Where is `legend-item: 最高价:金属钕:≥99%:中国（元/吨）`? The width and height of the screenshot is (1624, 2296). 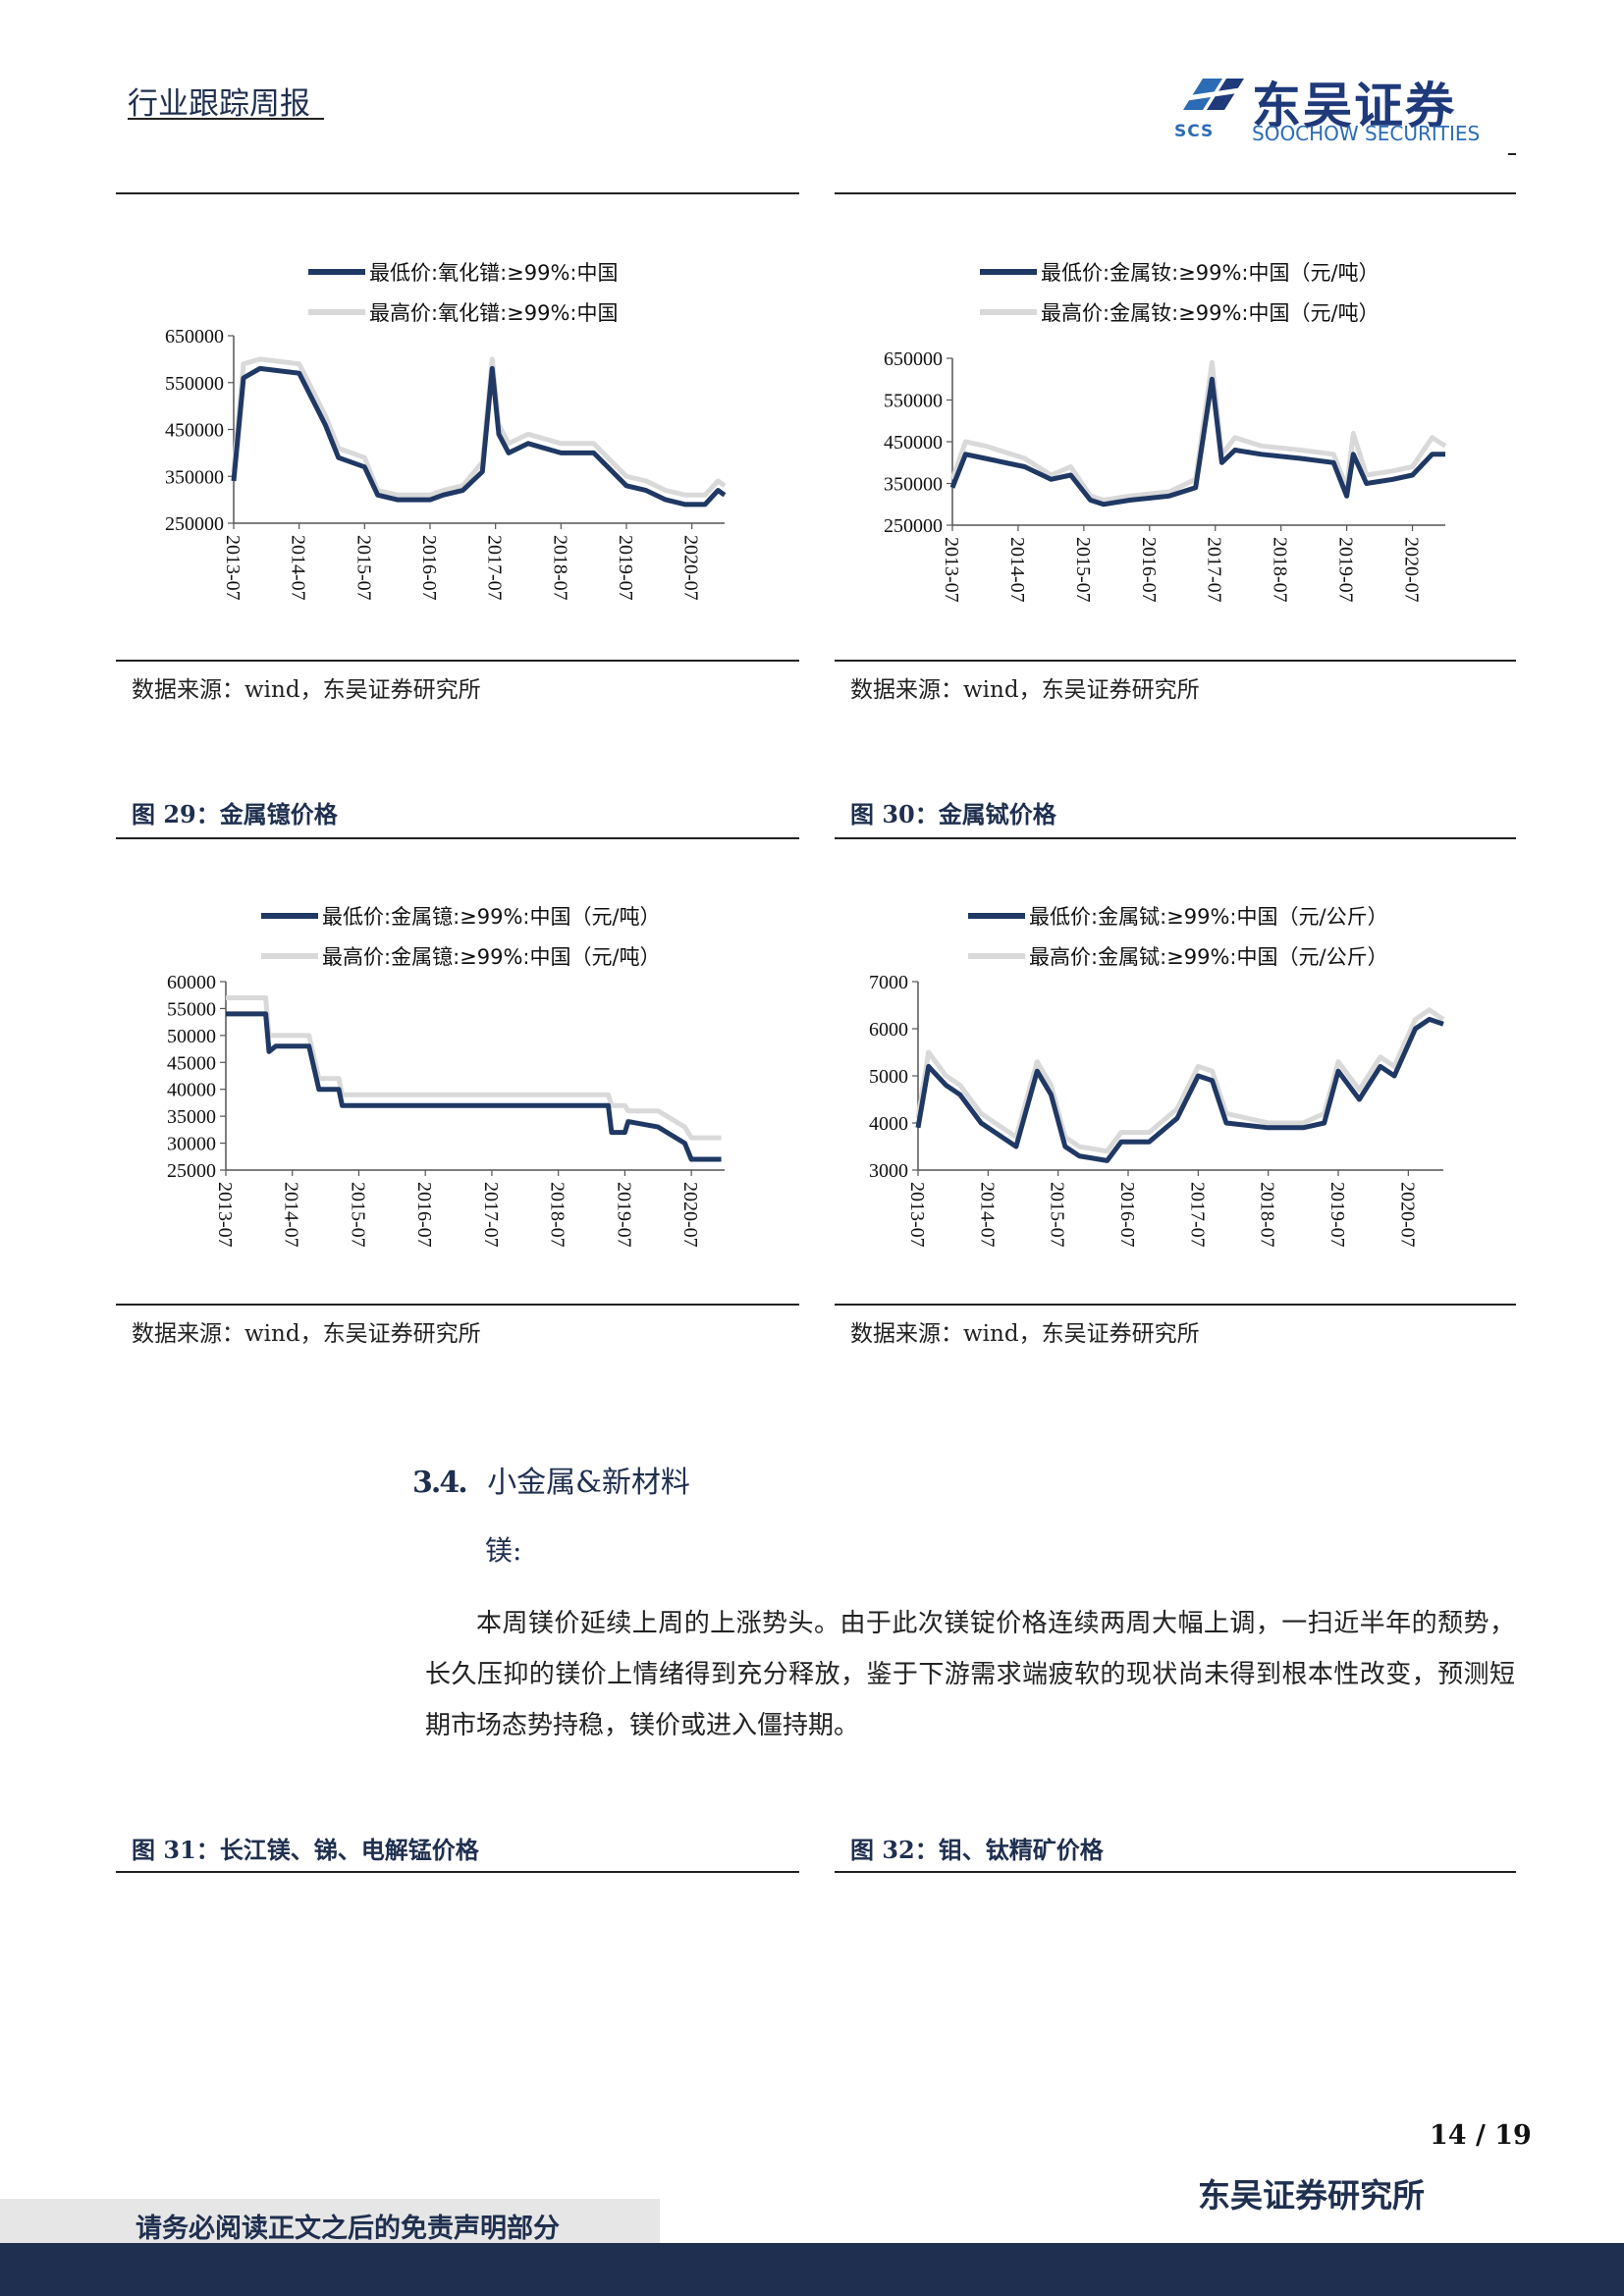 legend-item: 最高价:金属钕:≥99%:中国（元/吨） is located at coordinates (1180, 312).